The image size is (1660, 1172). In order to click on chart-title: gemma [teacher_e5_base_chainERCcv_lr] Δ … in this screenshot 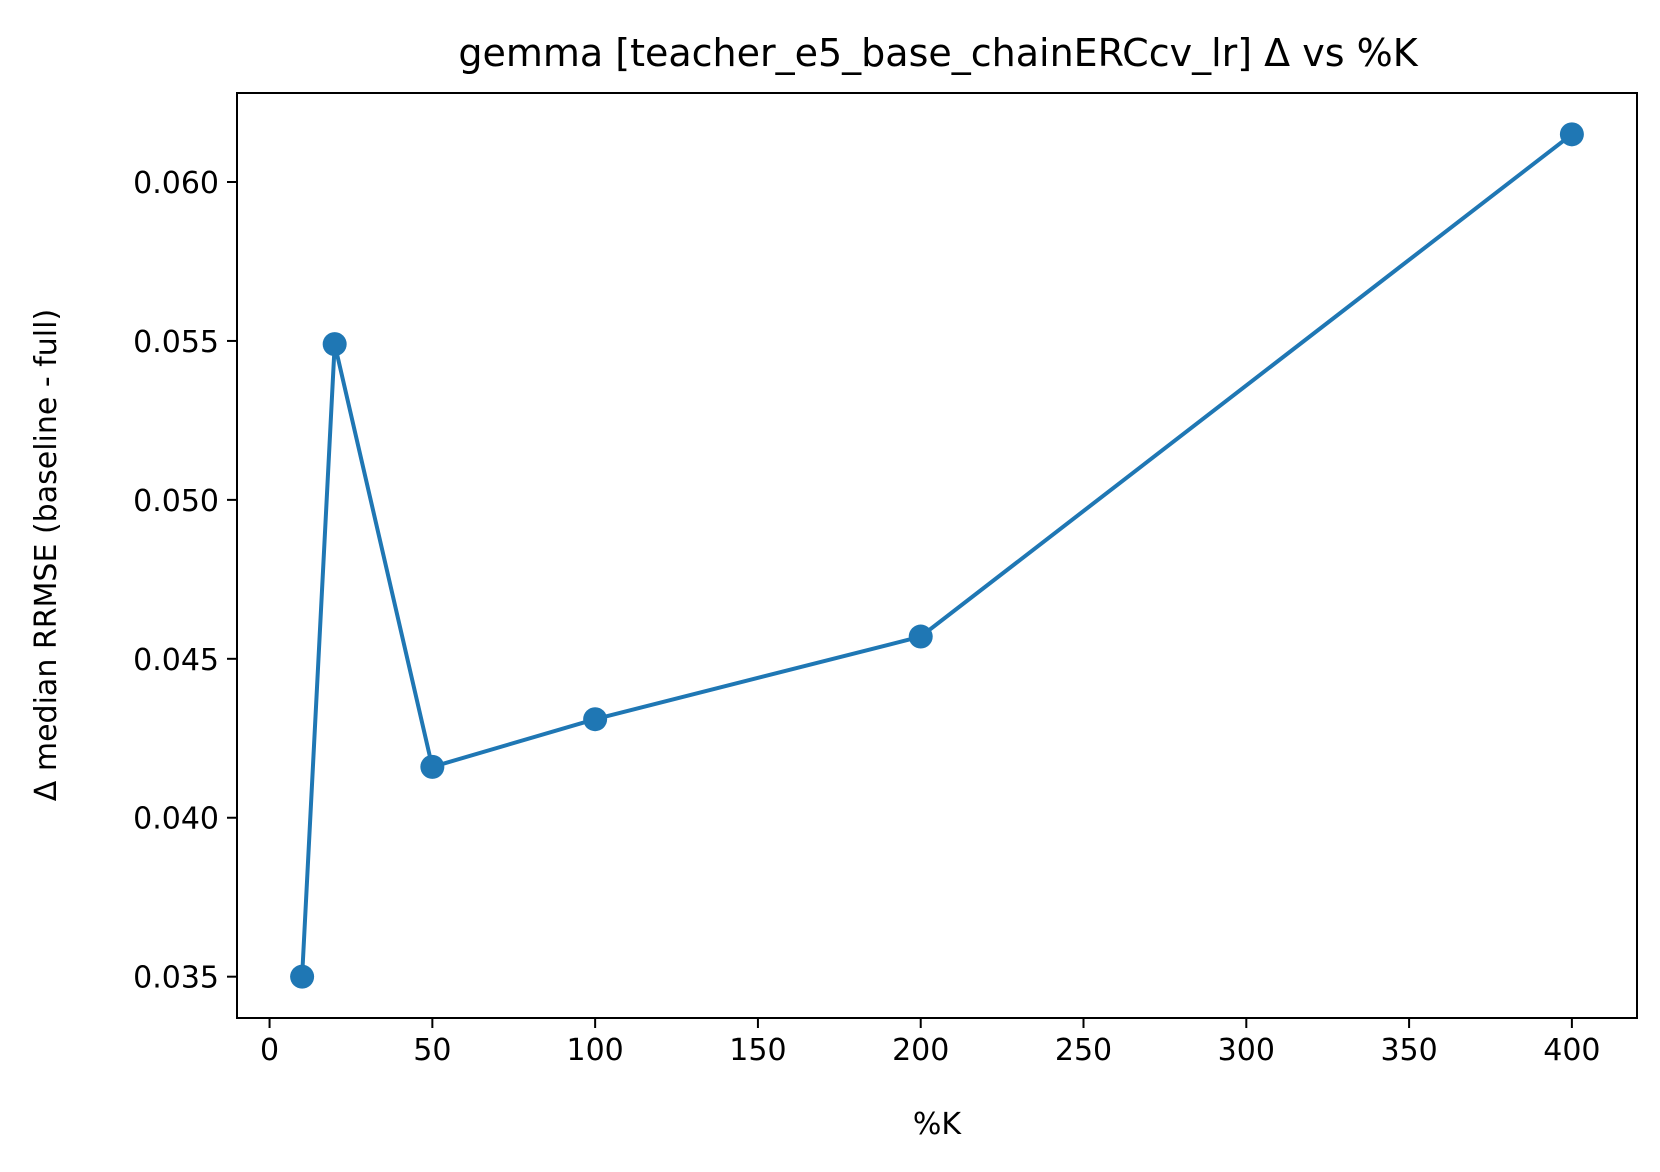, I will do `click(938, 53)`.